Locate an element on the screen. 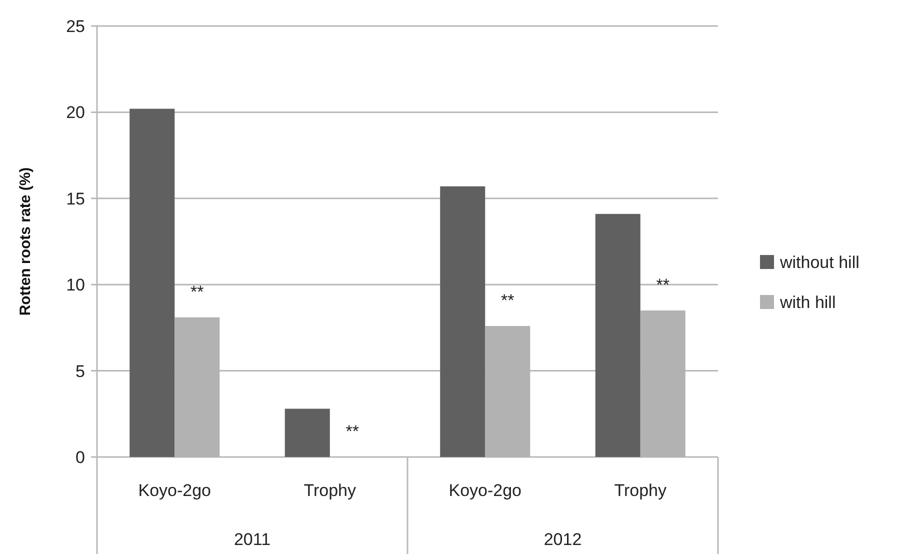 The image size is (908, 554). y-tick-label: 25 is located at coordinates (75, 26).